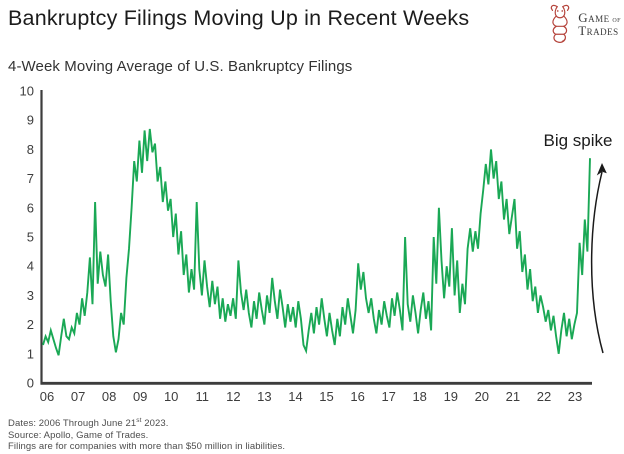  I want to click on x-tick-labels: 06 07 08 09 10 11 12 13 14 15 16 17 18 19 20 21 22 23, so click(311, 396).